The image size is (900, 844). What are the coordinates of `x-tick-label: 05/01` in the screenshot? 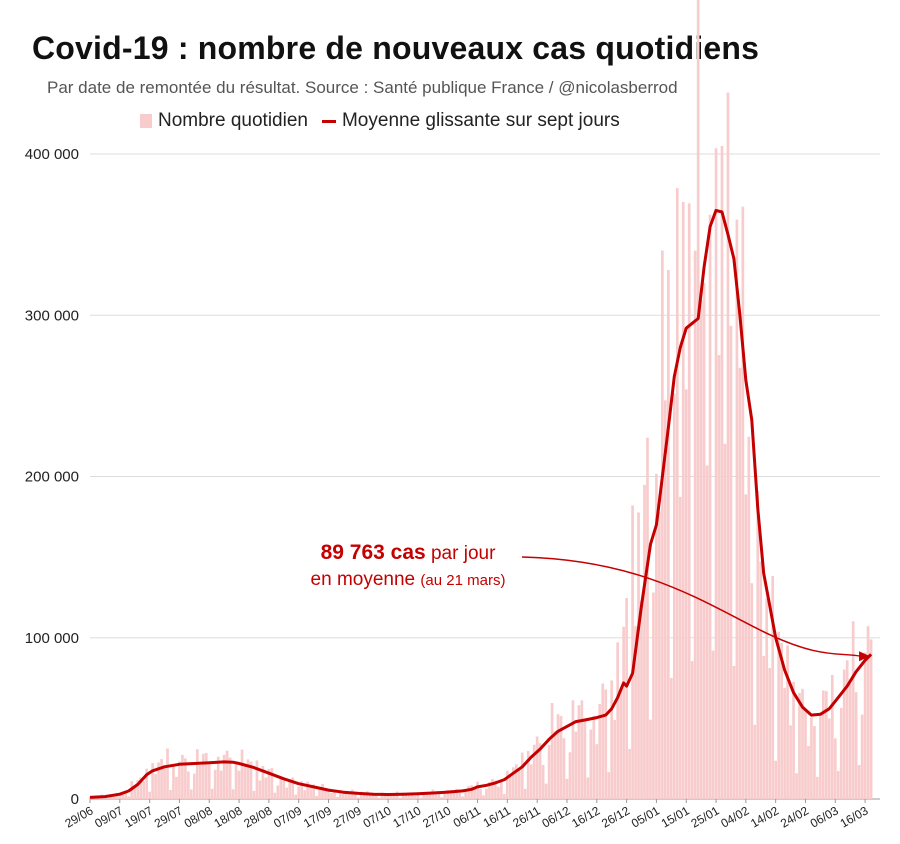 It's located at (645, 816).